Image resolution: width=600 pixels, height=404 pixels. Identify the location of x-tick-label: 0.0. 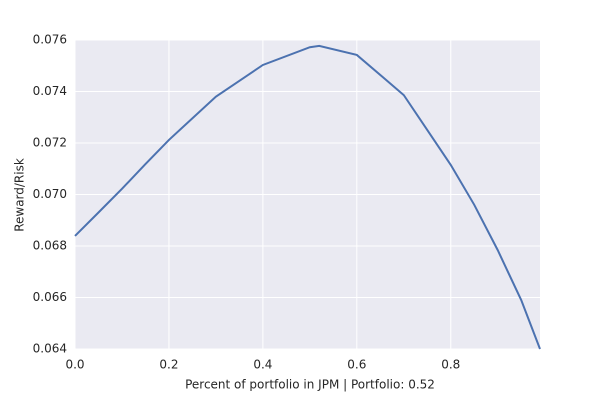
(74, 365).